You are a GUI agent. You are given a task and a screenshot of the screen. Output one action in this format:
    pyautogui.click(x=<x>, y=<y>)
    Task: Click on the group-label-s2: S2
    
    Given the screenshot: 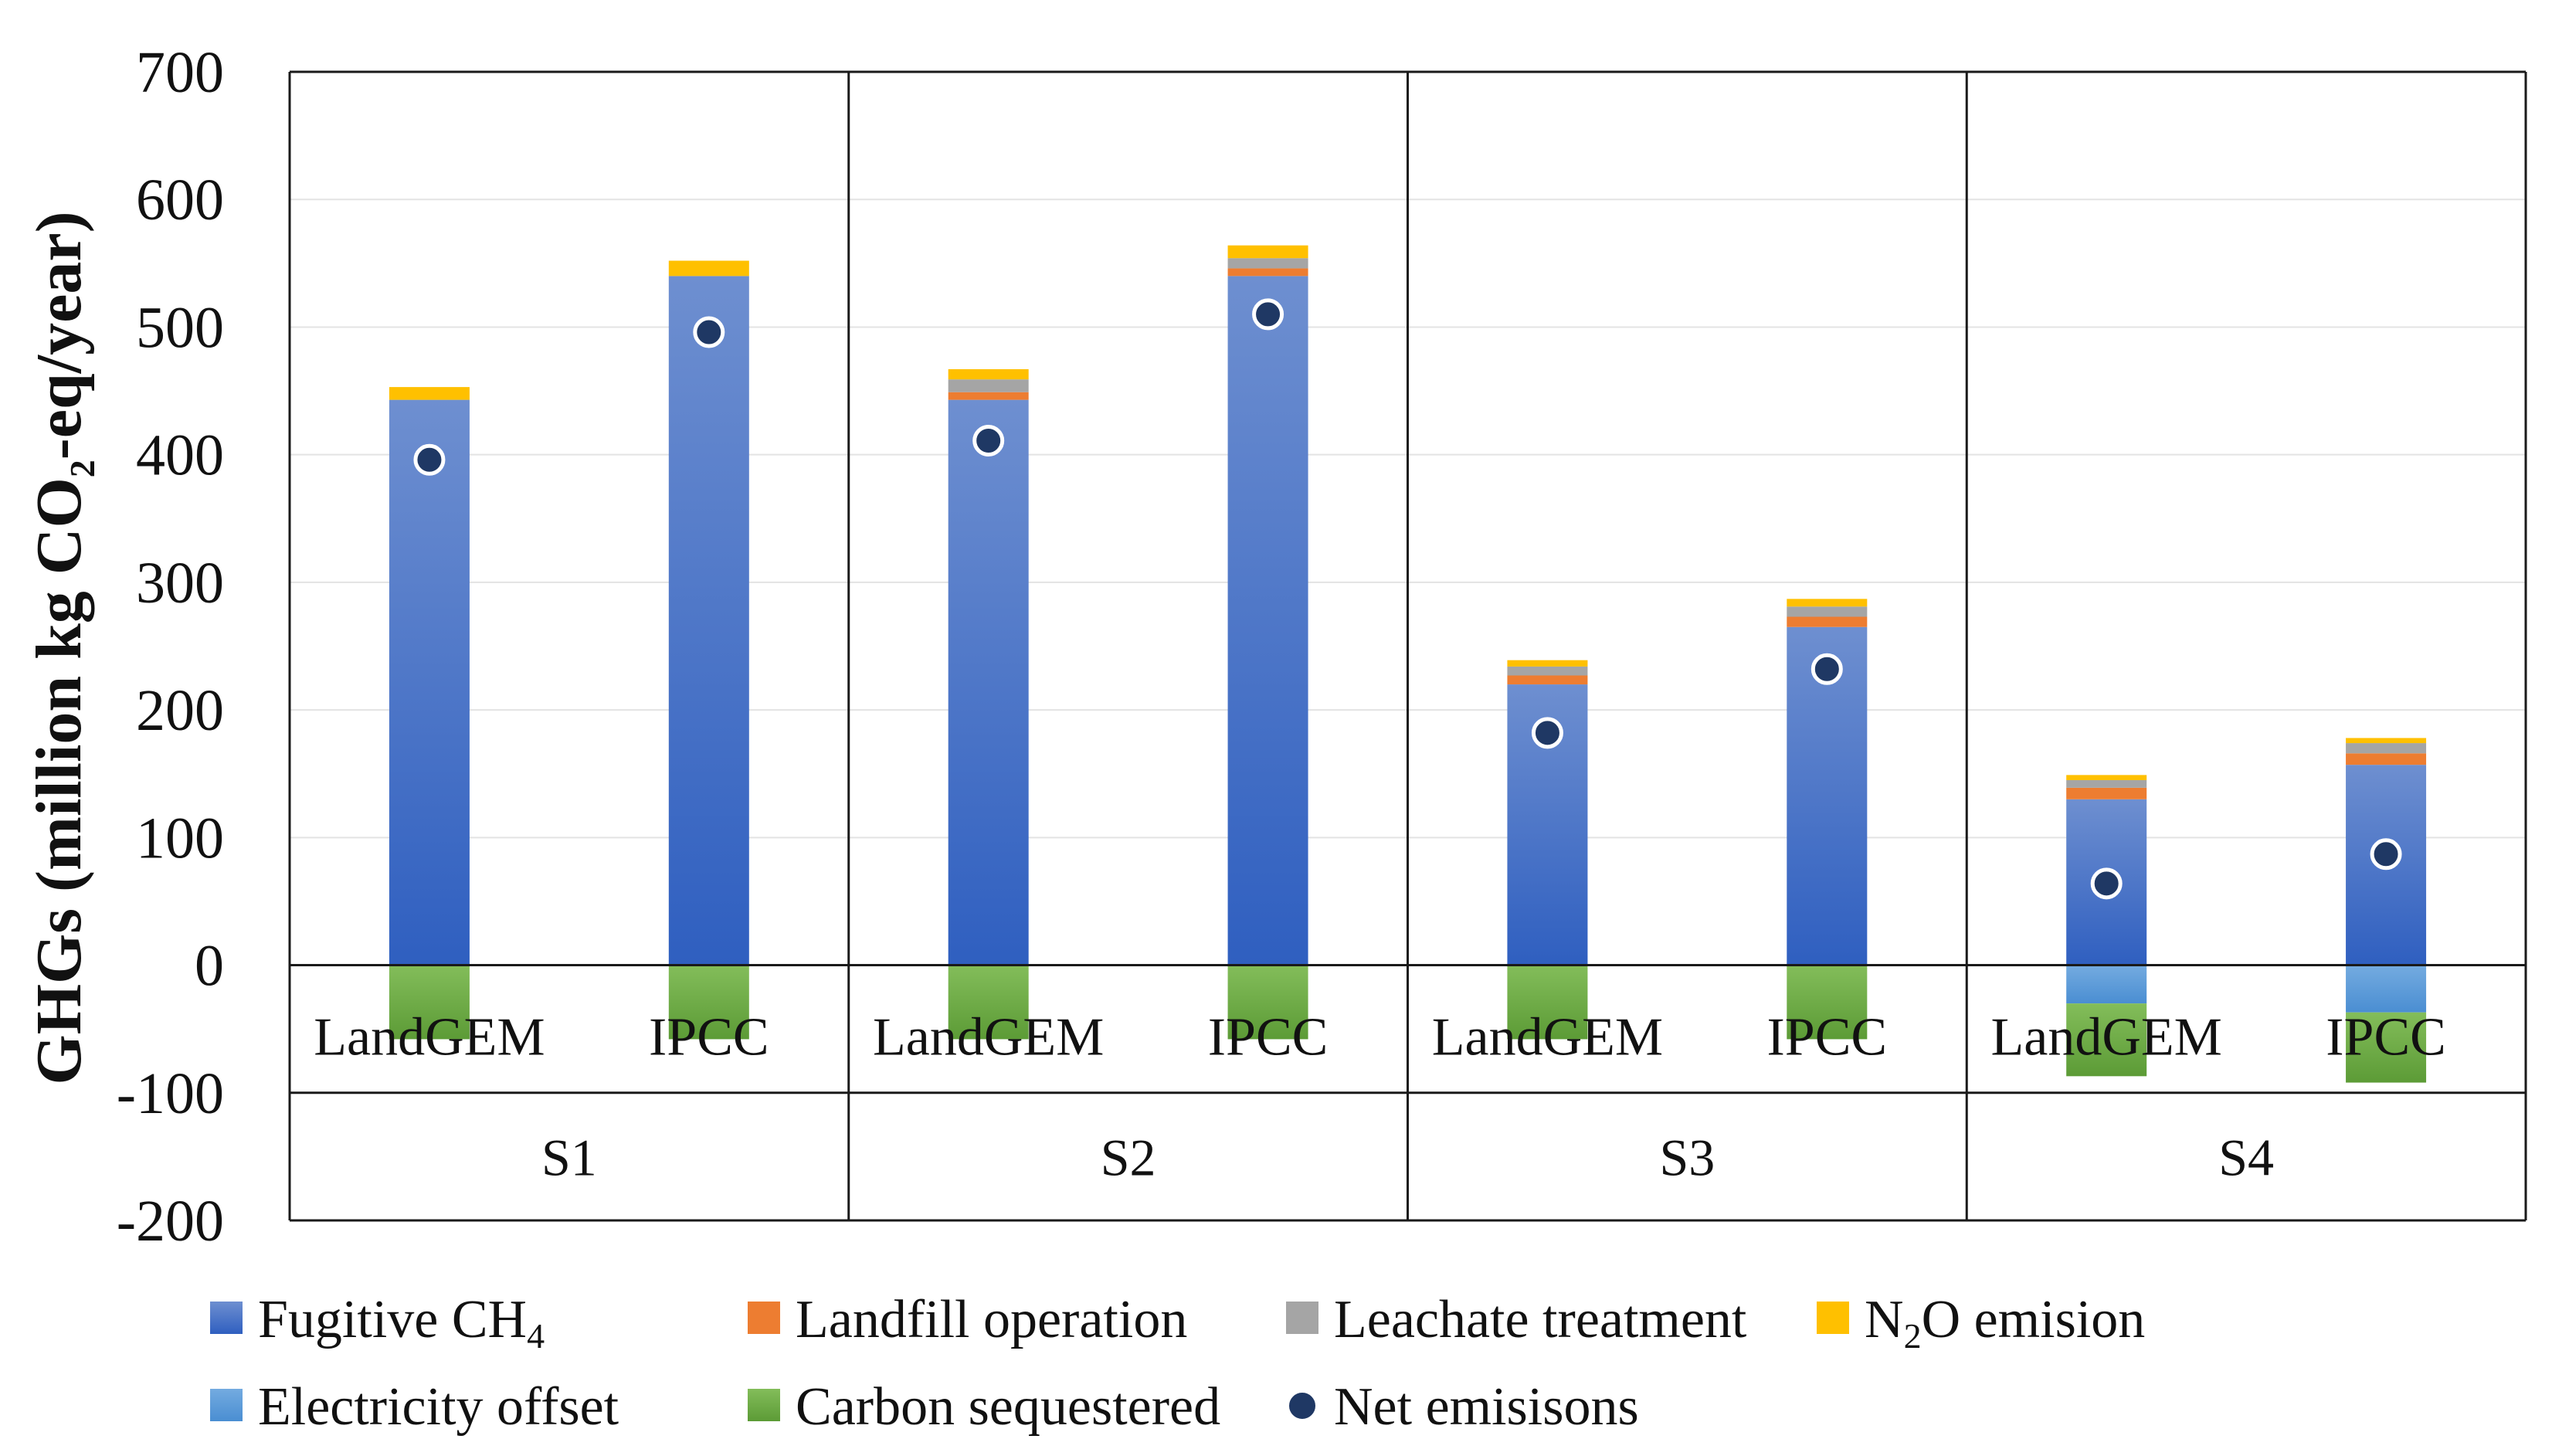 What is the action you would take?
    pyautogui.click(x=1128, y=1157)
    